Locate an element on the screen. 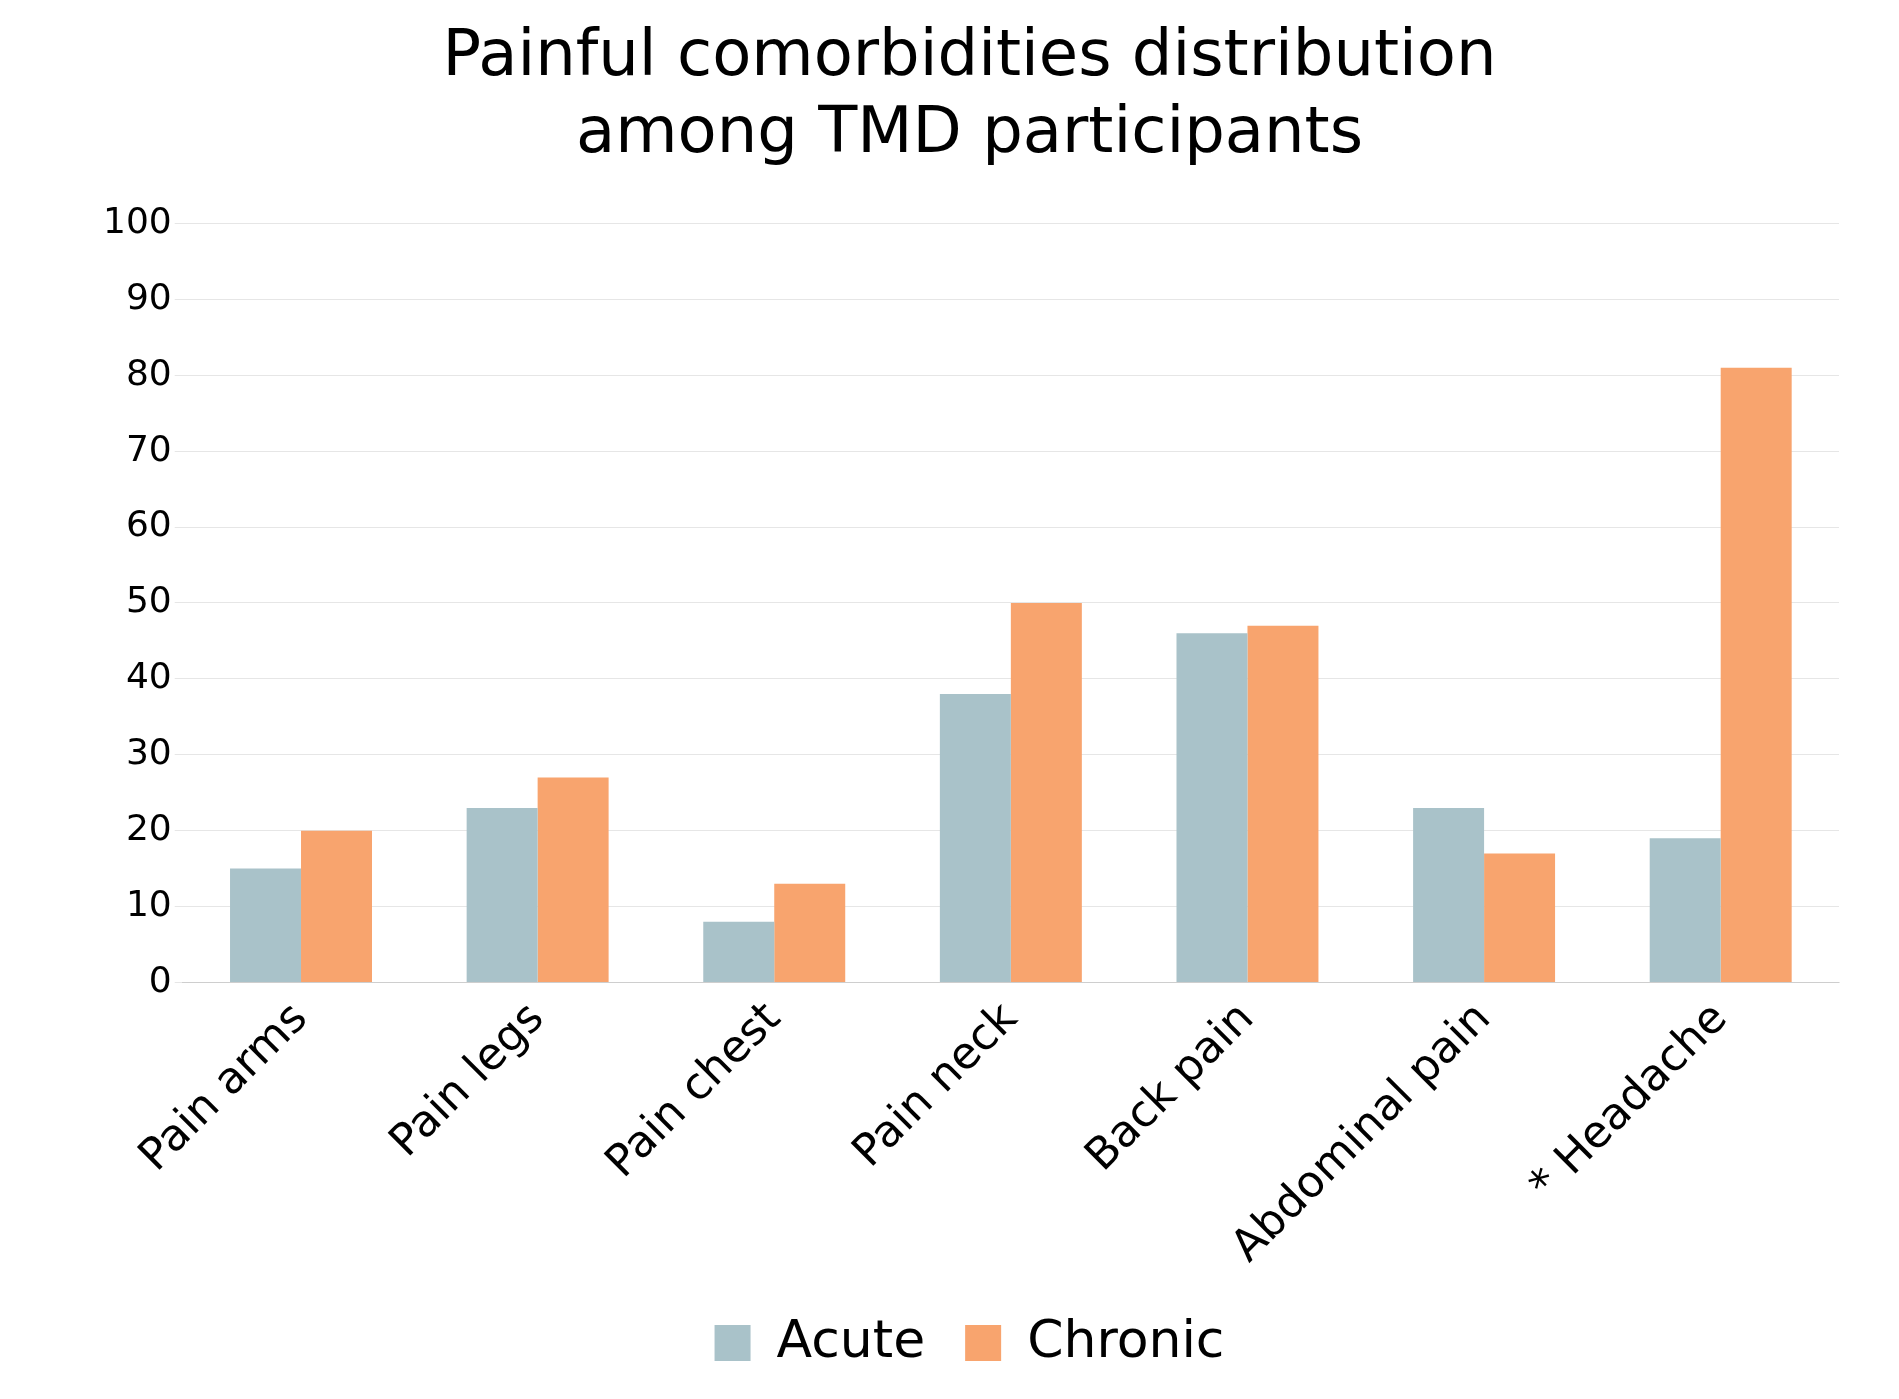 This screenshot has width=1899, height=1399. y-tick-label: 50 is located at coordinates (148, 600).